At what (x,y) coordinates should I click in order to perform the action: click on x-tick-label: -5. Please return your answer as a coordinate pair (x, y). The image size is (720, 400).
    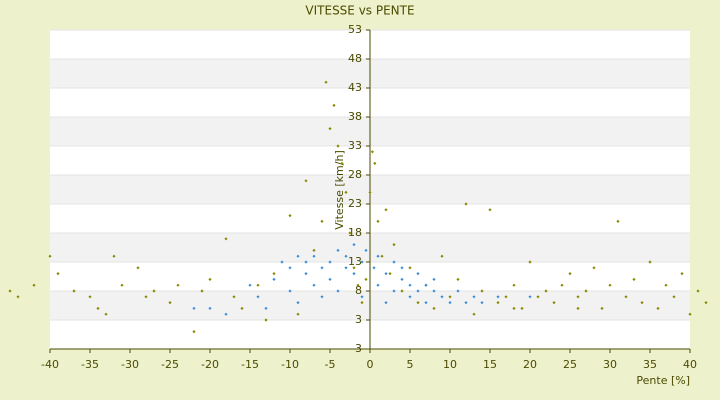
    Looking at the image, I should click on (330, 364).